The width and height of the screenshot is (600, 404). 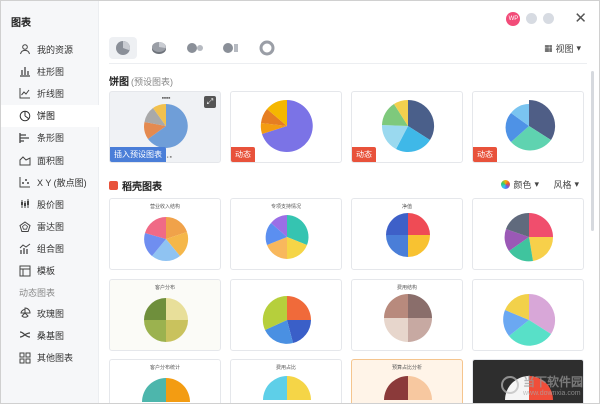 What do you see at coordinates (55, 49) in the screenshot?
I see `sidebar-item-label: 我的资源` at bounding box center [55, 49].